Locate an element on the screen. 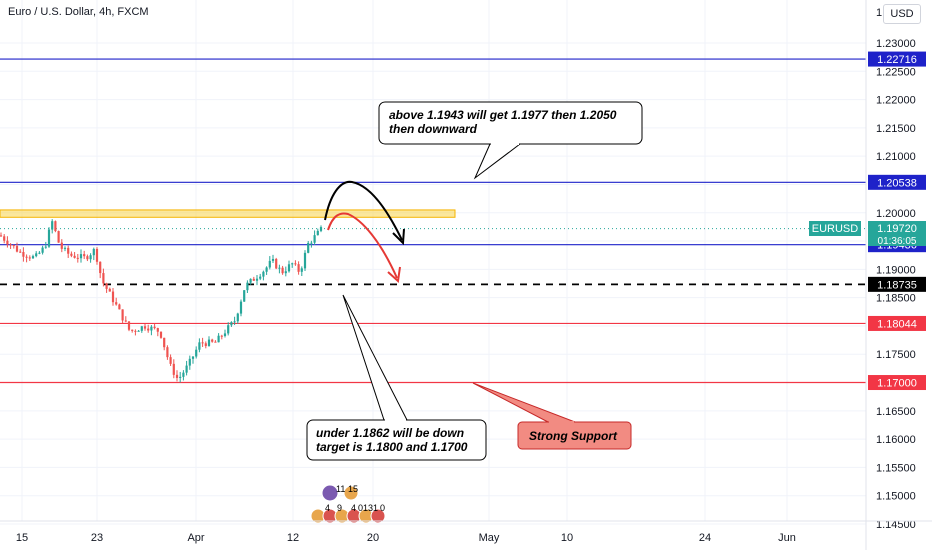  current-price-value: 1.19720 is located at coordinates (897, 229).